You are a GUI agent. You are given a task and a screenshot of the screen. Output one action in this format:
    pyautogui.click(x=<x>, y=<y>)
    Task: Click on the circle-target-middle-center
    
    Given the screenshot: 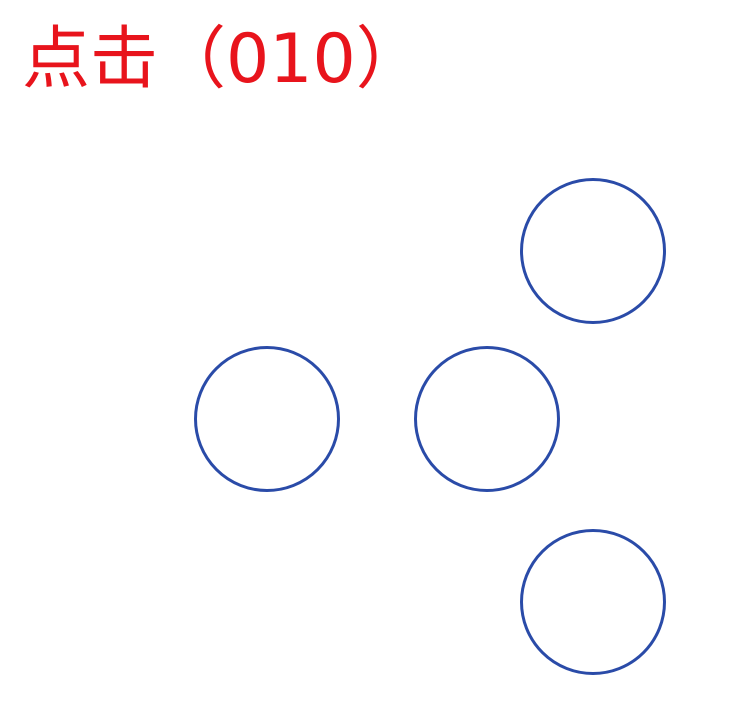 What is the action you would take?
    pyautogui.click(x=487, y=419)
    